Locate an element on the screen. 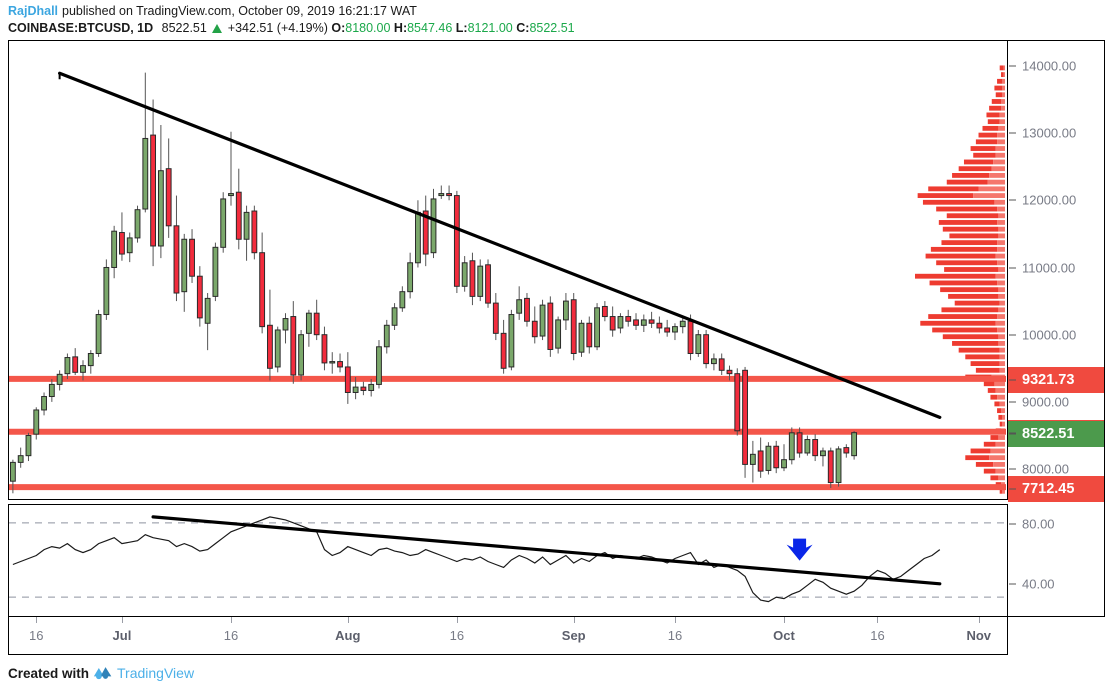 Image resolution: width=1113 pixels, height=691 pixels. price-level-badge: 9321.73 is located at coordinates (1056, 380).